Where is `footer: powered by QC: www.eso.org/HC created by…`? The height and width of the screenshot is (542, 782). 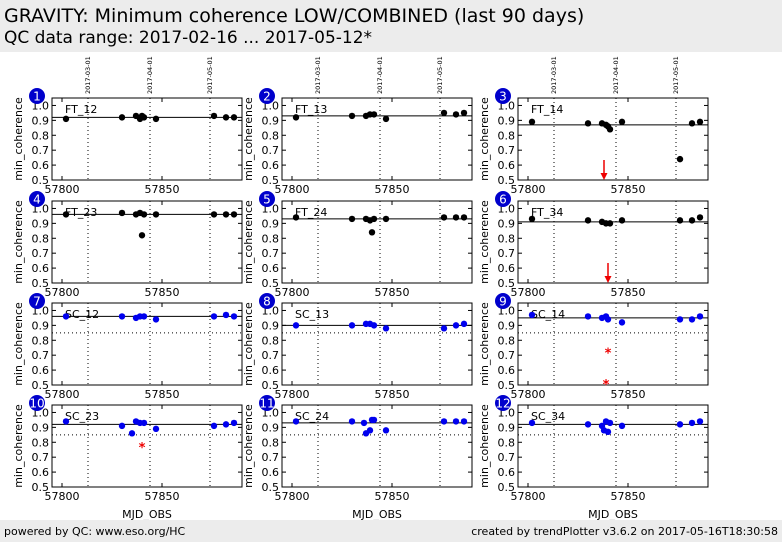 footer: powered by QC: www.eso.org/HC created by… is located at coordinates (391, 531).